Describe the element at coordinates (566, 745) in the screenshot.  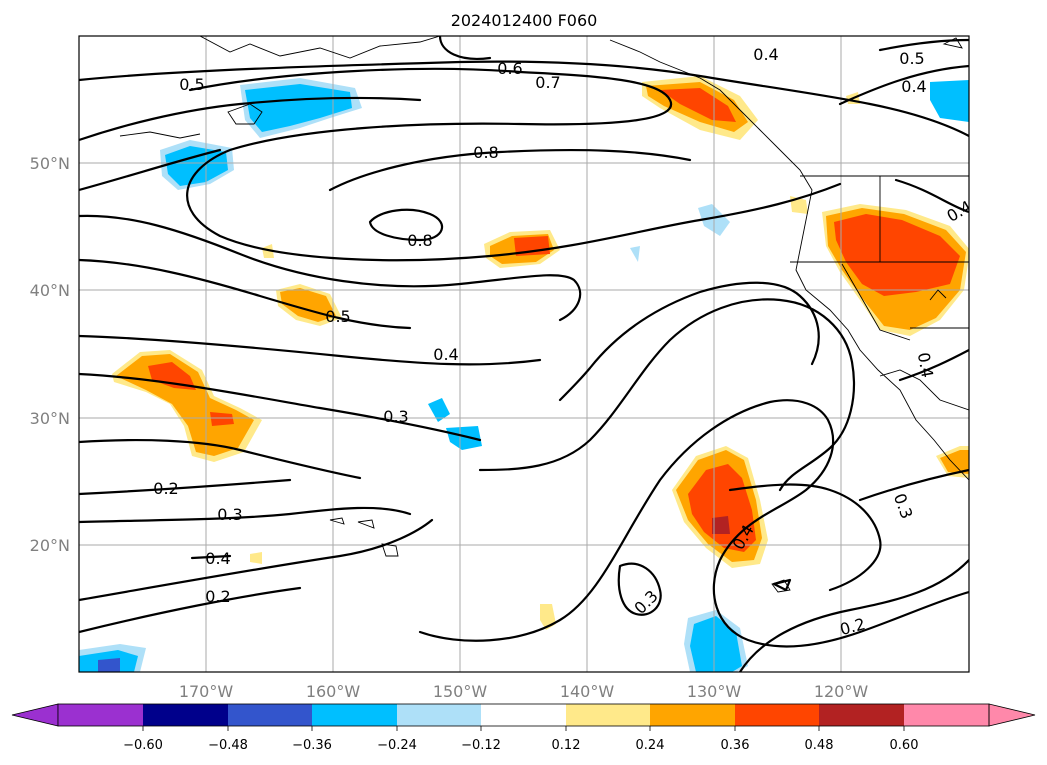
I see `colorbar-tick-label: 0.12` at that location.